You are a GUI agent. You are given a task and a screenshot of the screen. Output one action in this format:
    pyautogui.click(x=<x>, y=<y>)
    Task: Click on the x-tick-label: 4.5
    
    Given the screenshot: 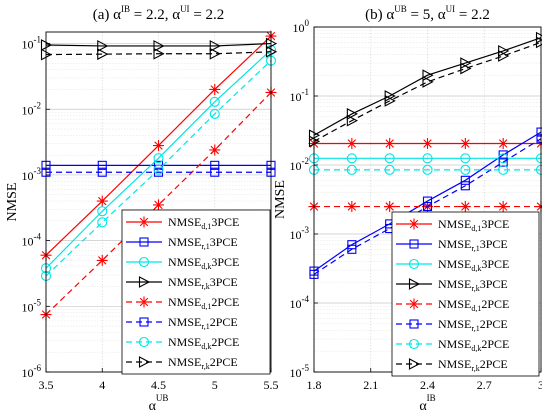 What is the action you would take?
    pyautogui.click(x=158, y=385)
    